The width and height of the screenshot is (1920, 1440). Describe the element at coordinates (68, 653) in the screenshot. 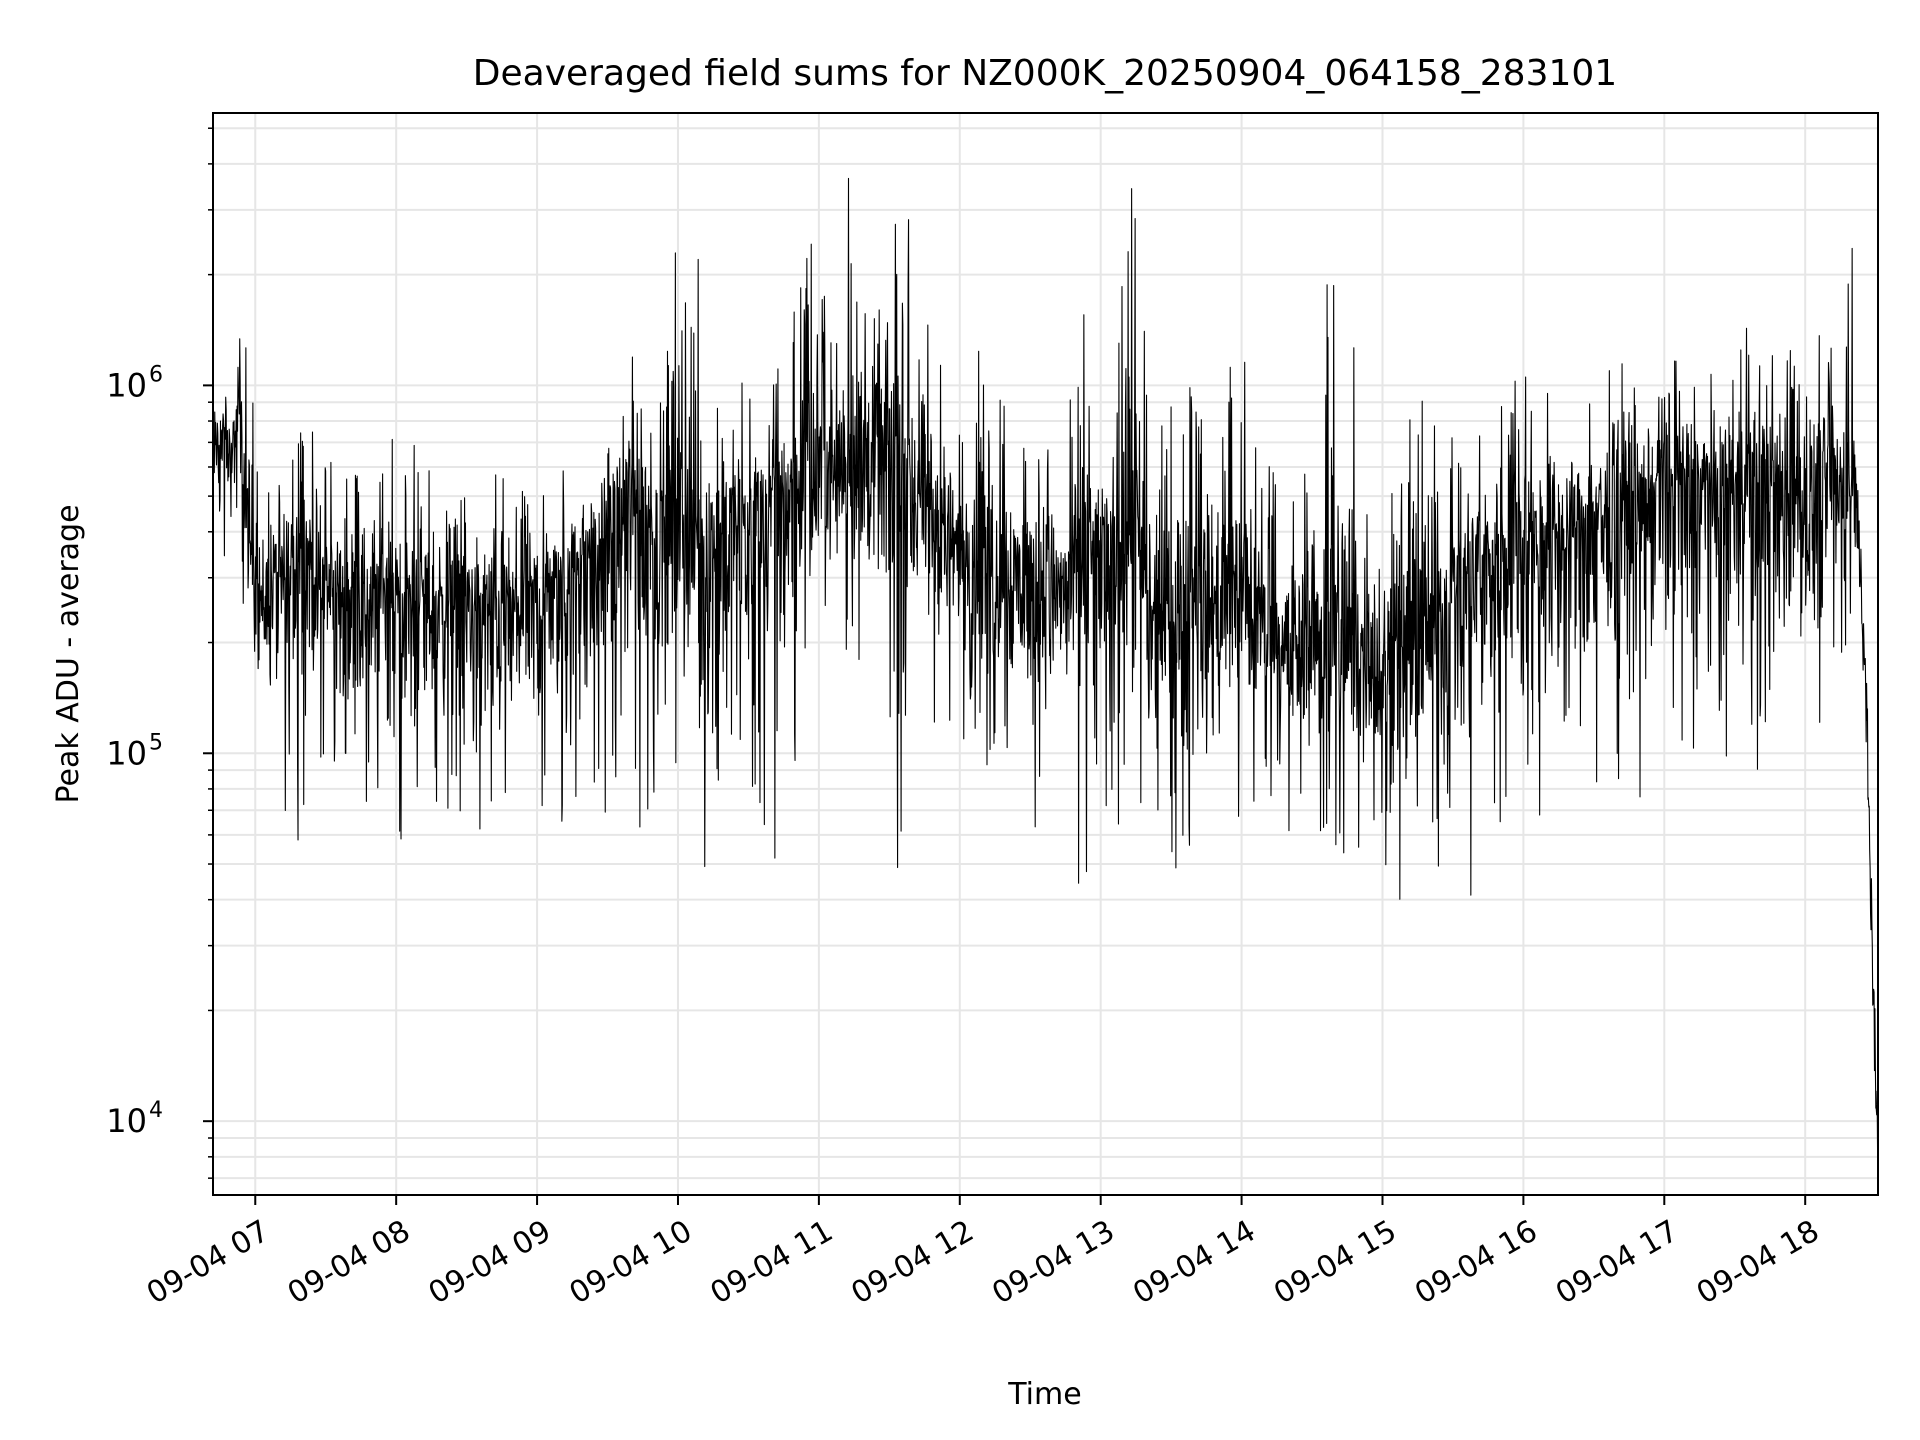

I see `y-axis-label: Peak ADU - average` at that location.